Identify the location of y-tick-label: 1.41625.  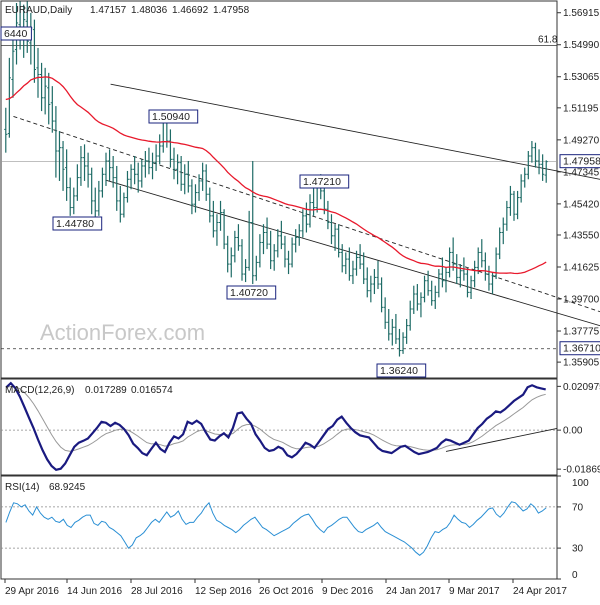
(581, 267).